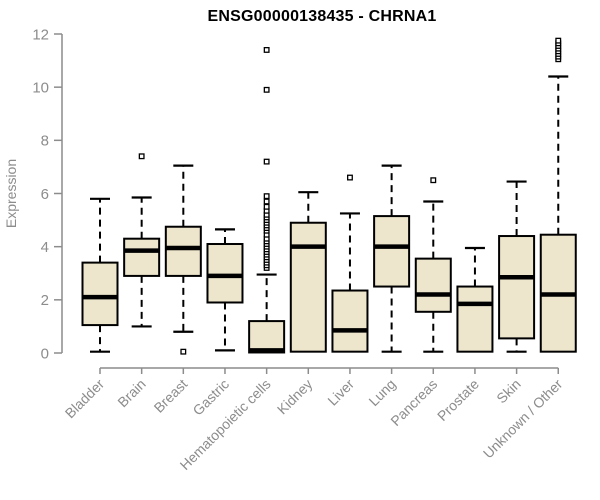 The height and width of the screenshot is (500, 600). Describe the element at coordinates (508, 391) in the screenshot. I see `x-tick-label: Skin` at that location.